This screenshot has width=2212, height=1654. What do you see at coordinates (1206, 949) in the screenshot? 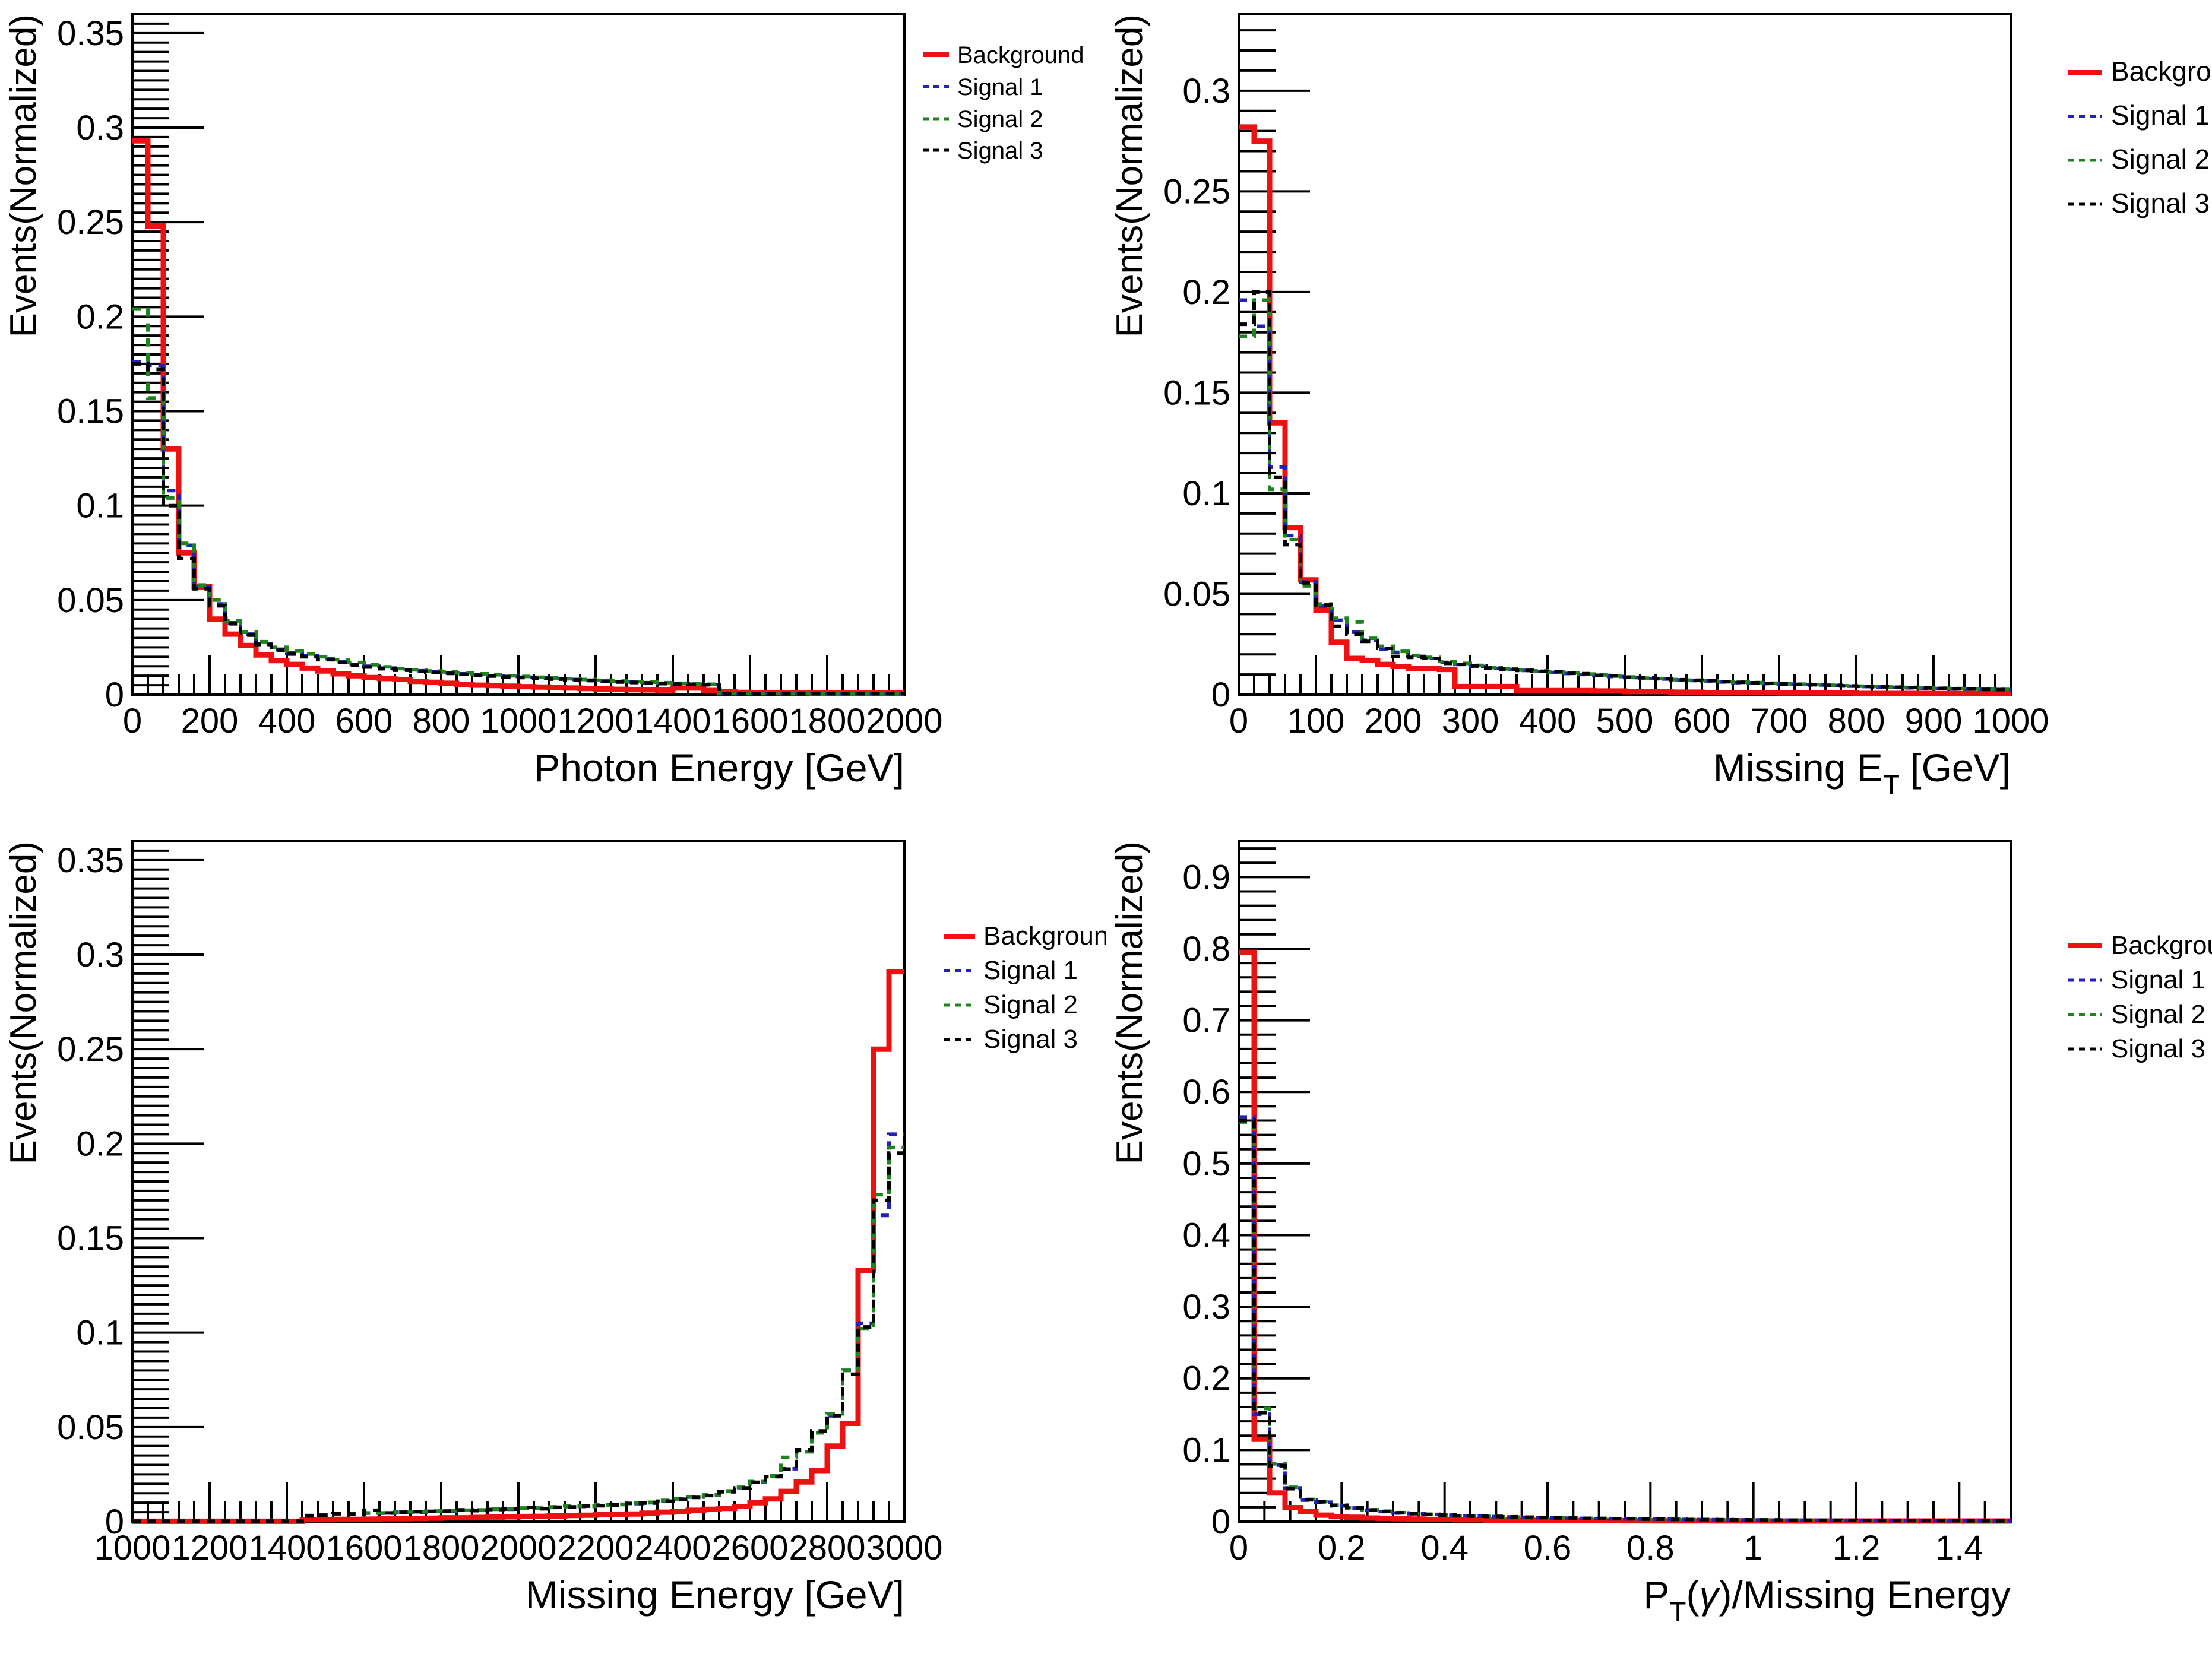
I see `y-tick-label: 0.8` at bounding box center [1206, 949].